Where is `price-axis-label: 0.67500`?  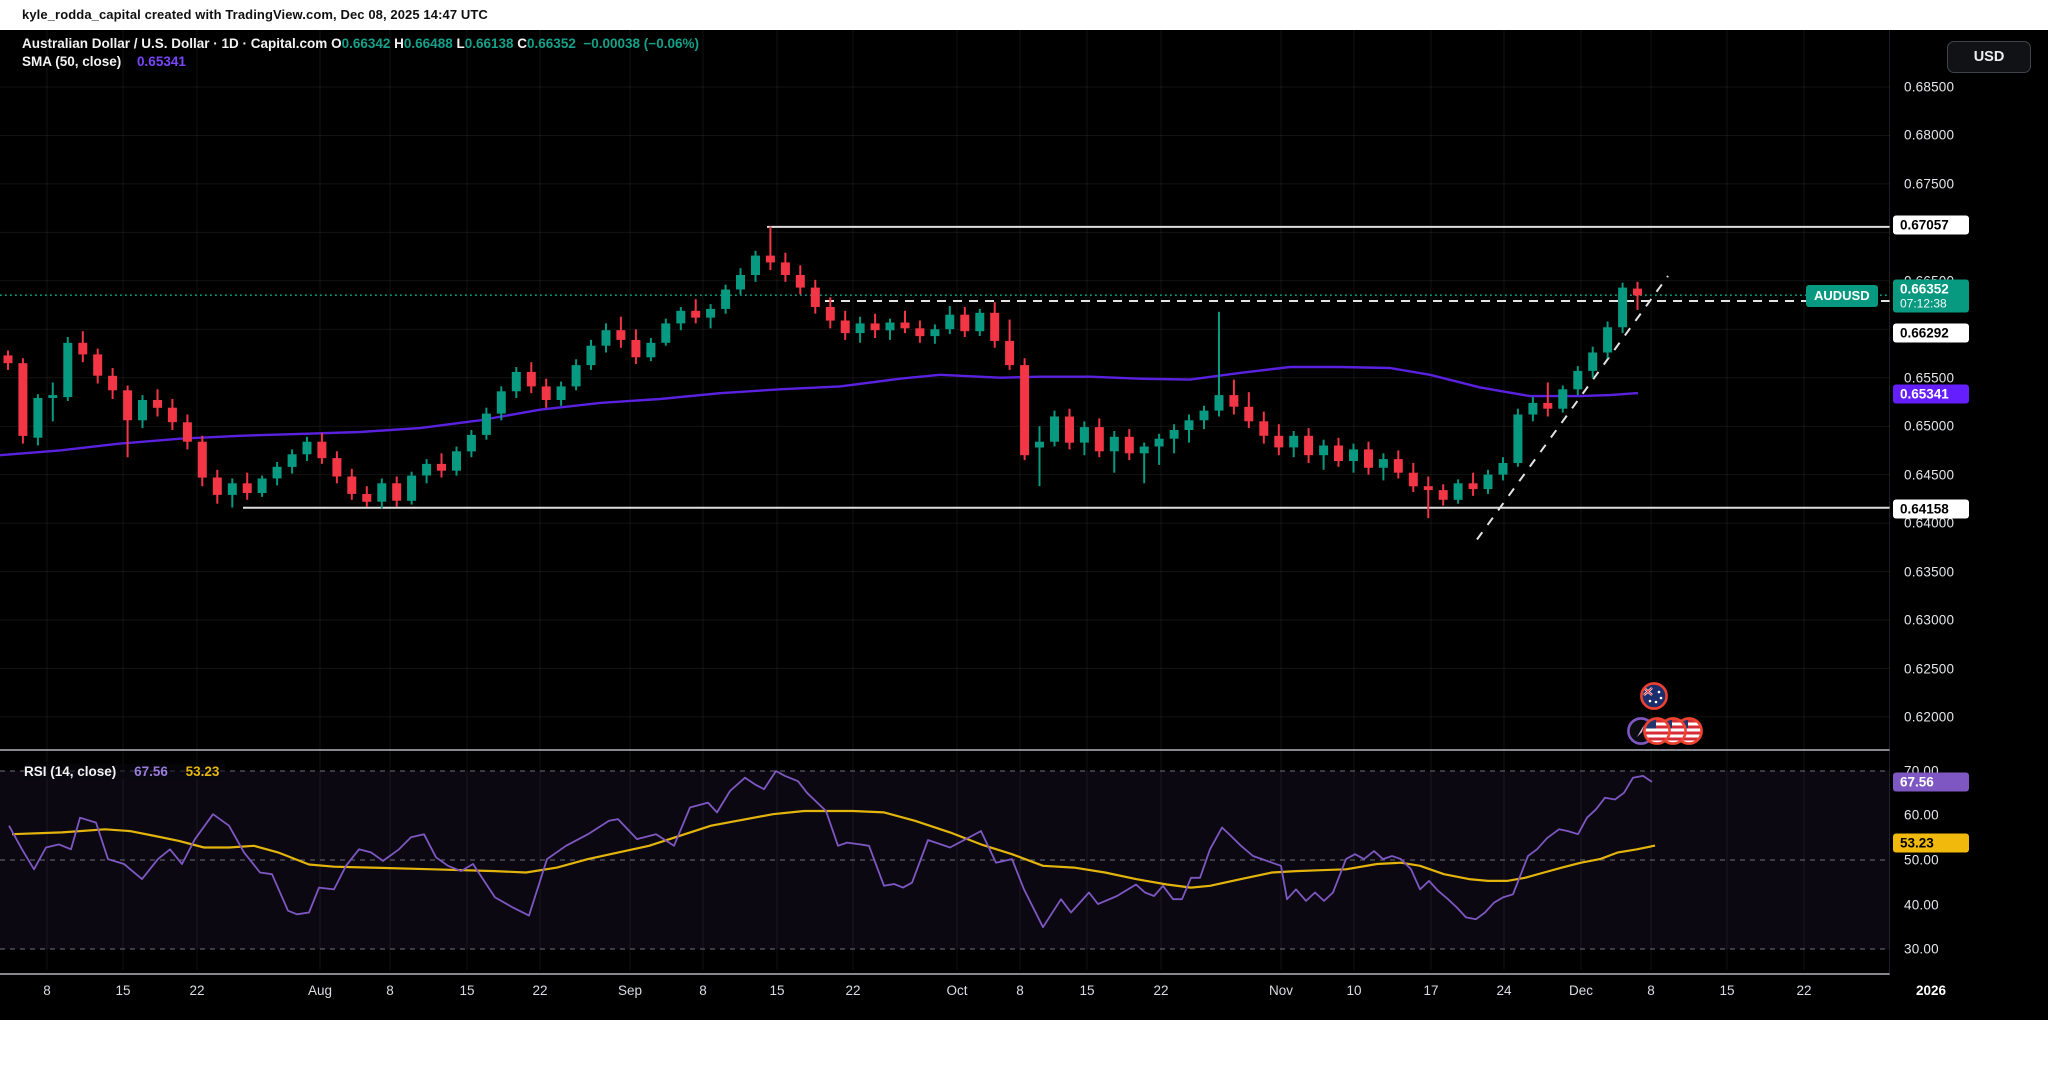 price-axis-label: 0.67500 is located at coordinates (1929, 184).